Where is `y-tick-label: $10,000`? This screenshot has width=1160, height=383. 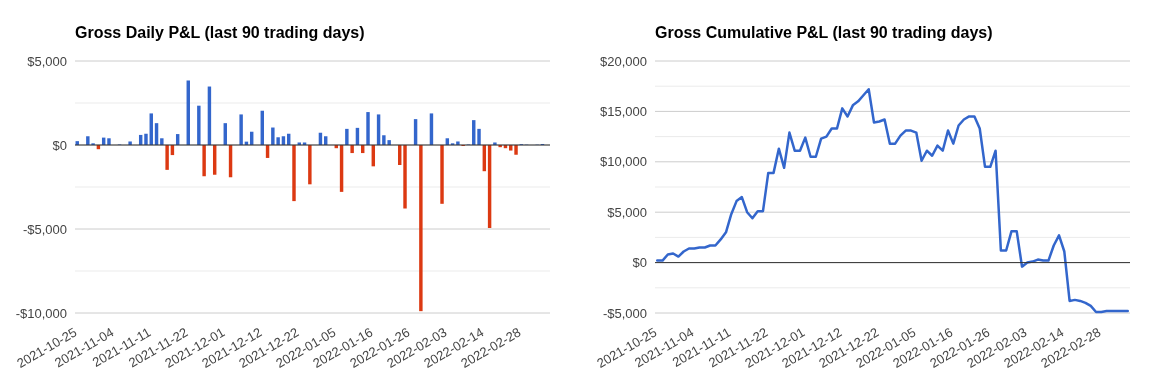
y-tick-label: $10,000 is located at coordinates (623, 162).